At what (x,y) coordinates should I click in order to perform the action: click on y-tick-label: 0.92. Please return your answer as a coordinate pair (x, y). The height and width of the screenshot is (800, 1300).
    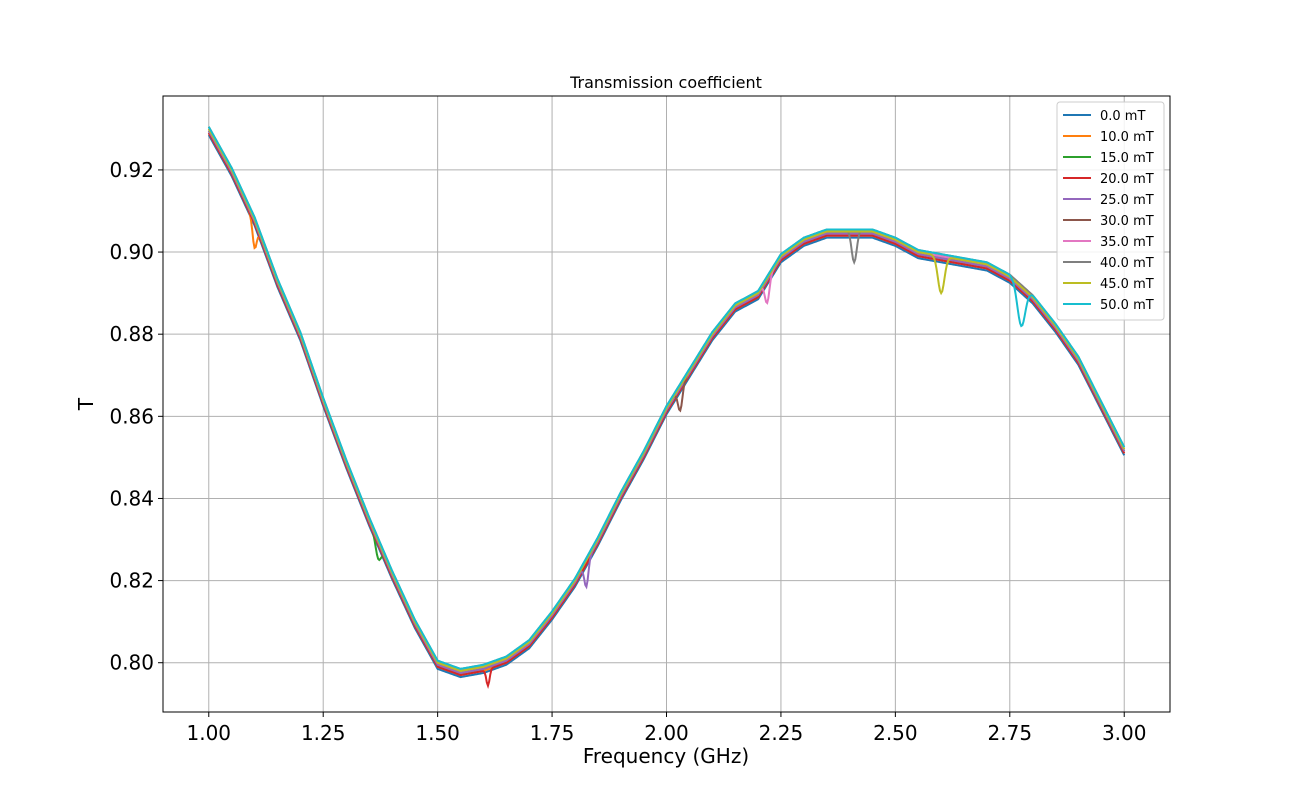
    Looking at the image, I should click on (131, 170).